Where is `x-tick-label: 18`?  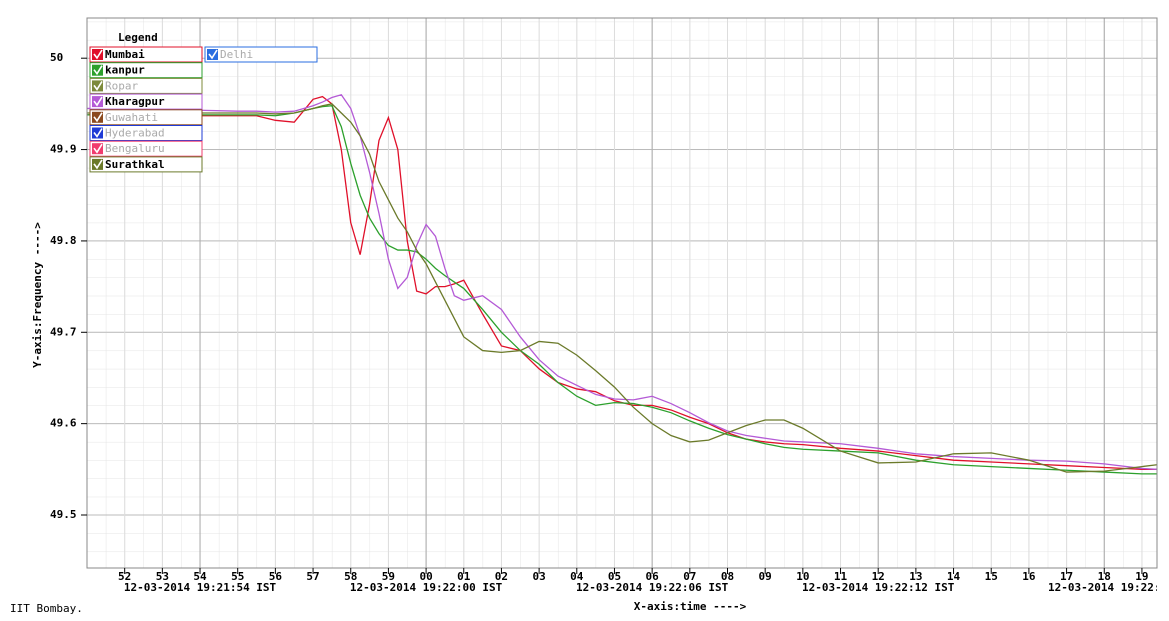 x-tick-label: 18 is located at coordinates (1104, 576).